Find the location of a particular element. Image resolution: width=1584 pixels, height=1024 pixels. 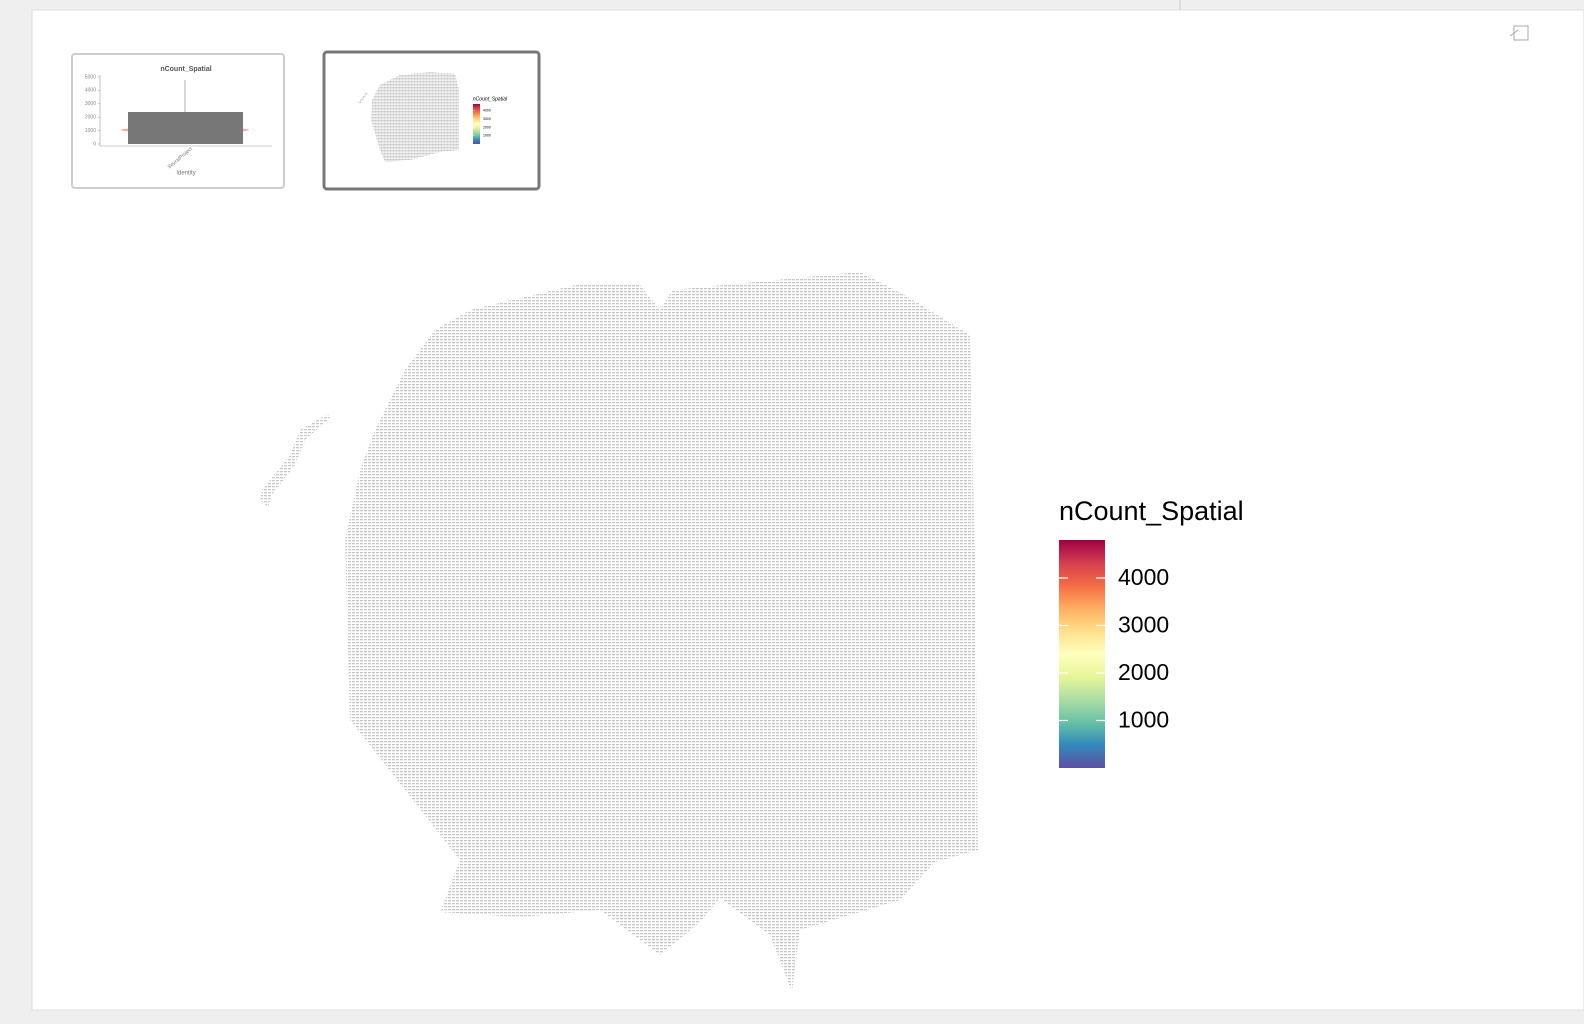

tissue-spots is located at coordinates (295, 460).